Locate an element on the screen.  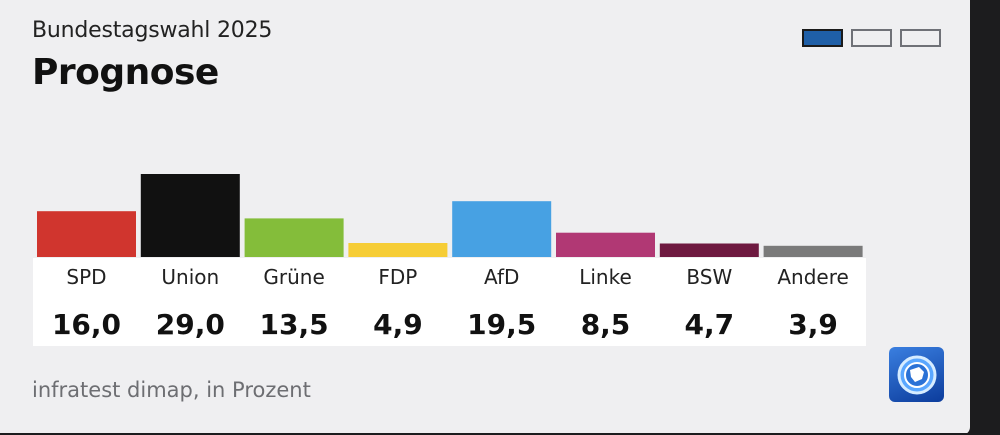
party-label: FDP is located at coordinates (397, 277).